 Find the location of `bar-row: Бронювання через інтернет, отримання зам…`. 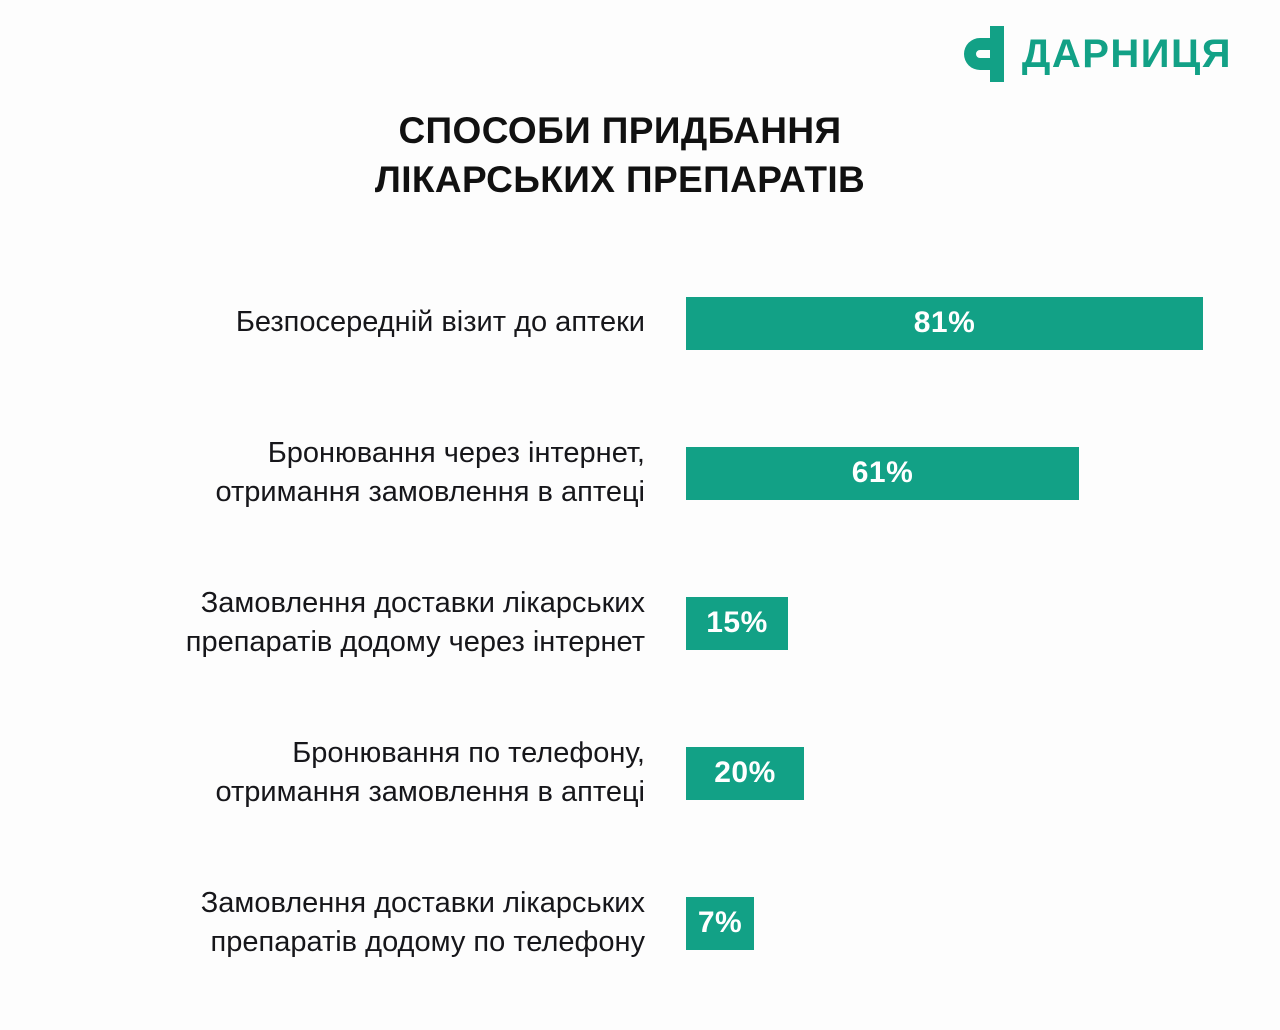

bar-row: Бронювання через інтернет, отримання зам… is located at coordinates (640, 473).